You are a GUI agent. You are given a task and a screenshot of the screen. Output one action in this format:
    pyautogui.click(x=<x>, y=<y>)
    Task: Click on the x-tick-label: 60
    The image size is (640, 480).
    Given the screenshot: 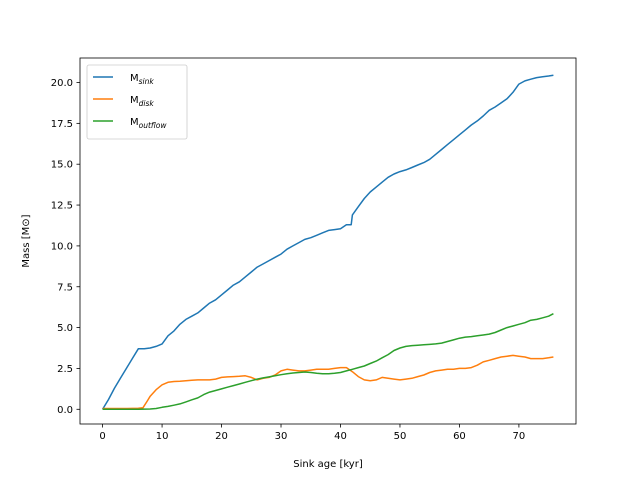 What is the action you would take?
    pyautogui.click(x=459, y=436)
    